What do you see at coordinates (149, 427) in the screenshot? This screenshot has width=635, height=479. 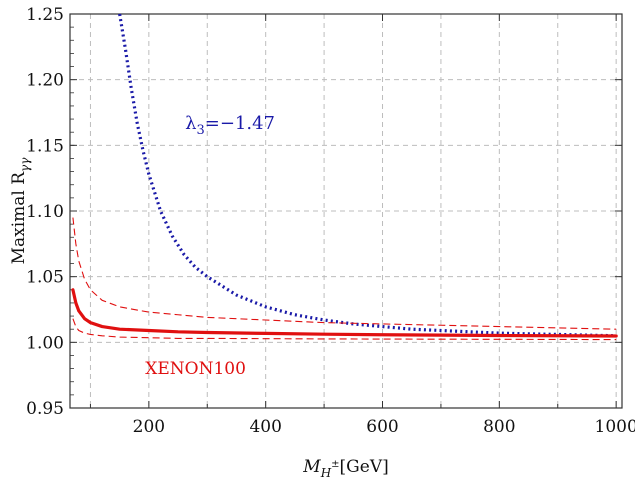 I see `x-tick-label: 200` at bounding box center [149, 427].